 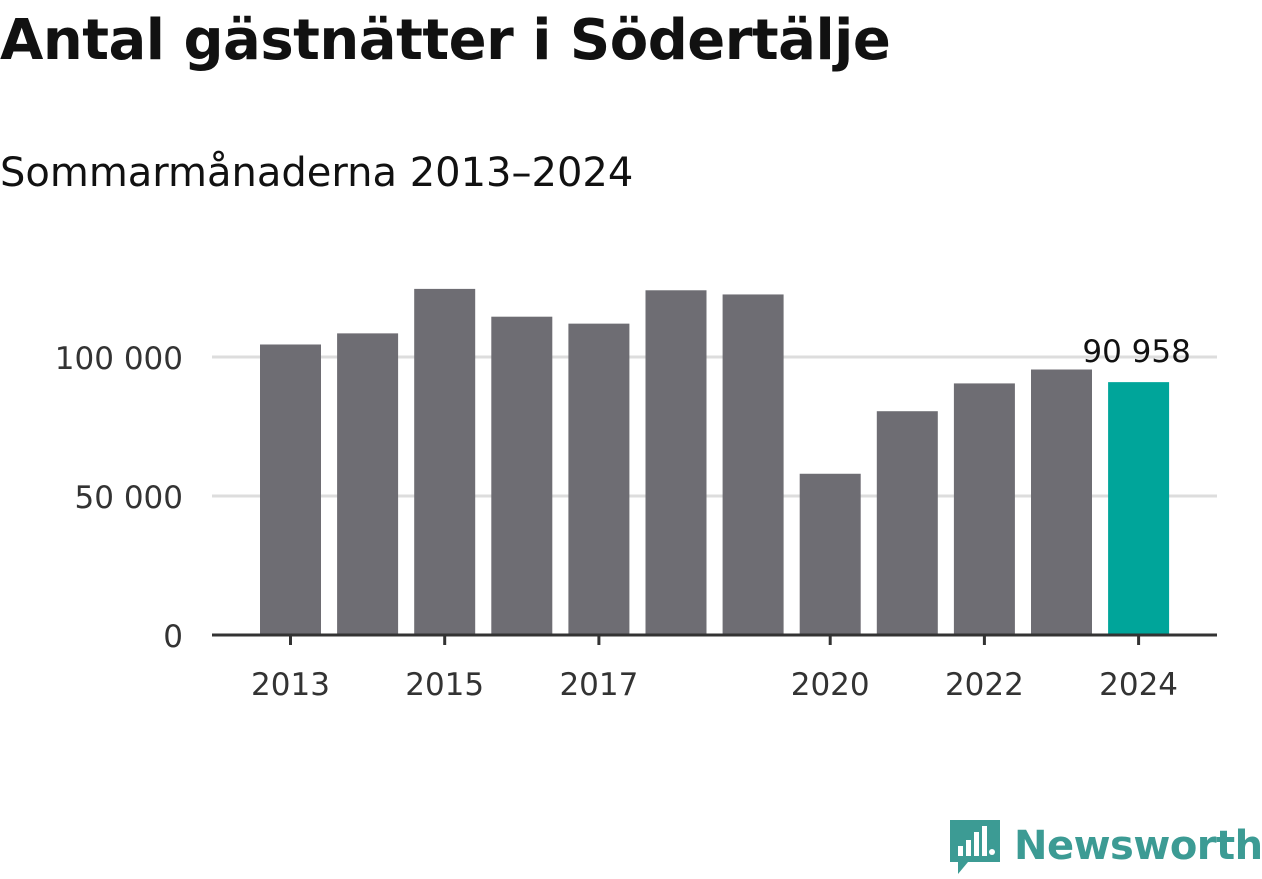 I want to click on data-label: 90 958, so click(x=1136, y=352).